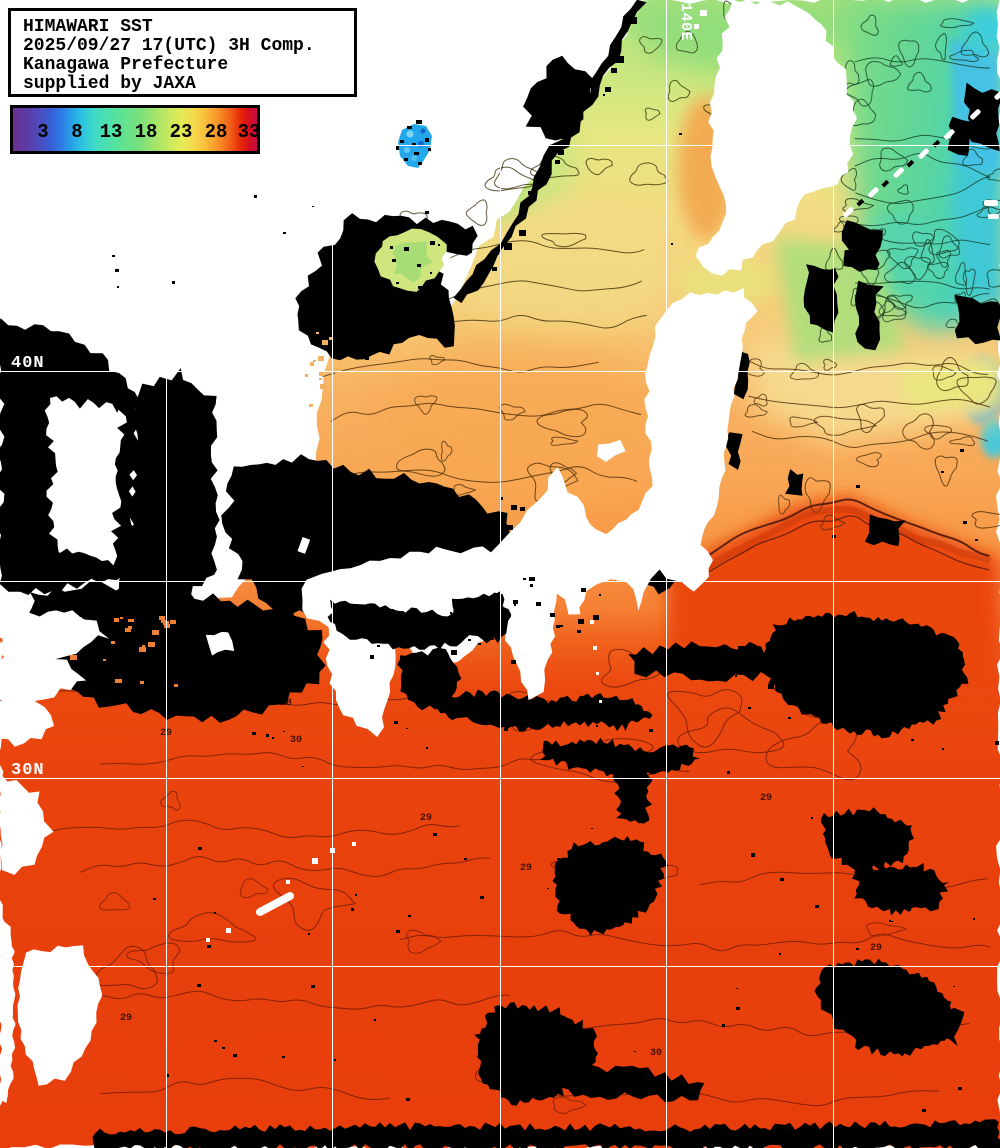 This screenshot has height=1148, width=1000. What do you see at coordinates (109, 84) in the screenshot?
I see `svg-text: supplied by JAXA` at bounding box center [109, 84].